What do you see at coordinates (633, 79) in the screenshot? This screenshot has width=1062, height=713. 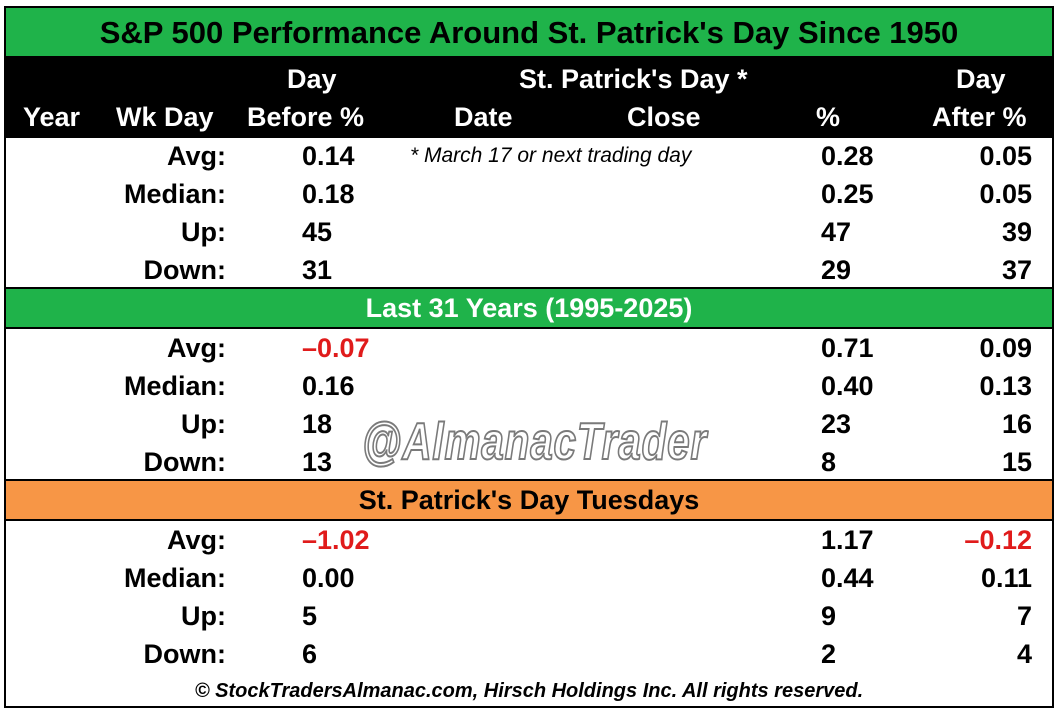 I see `col-stpatricks-header: St. Patrick's Day *` at bounding box center [633, 79].